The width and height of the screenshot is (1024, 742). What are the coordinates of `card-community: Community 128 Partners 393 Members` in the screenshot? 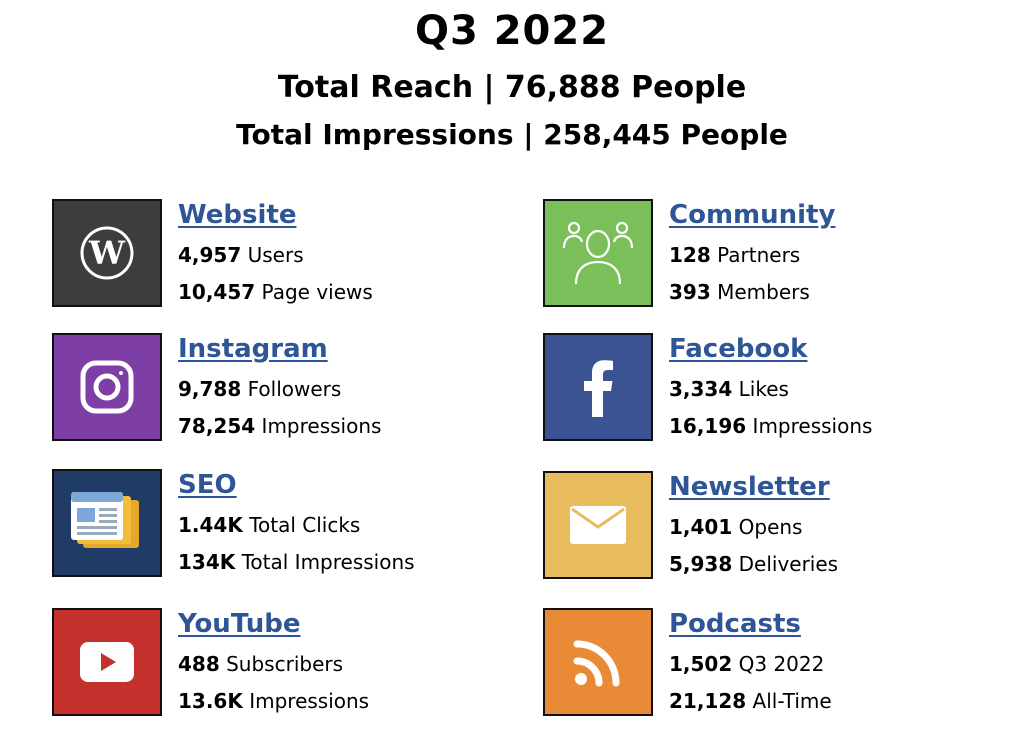 It's located at (753, 254).